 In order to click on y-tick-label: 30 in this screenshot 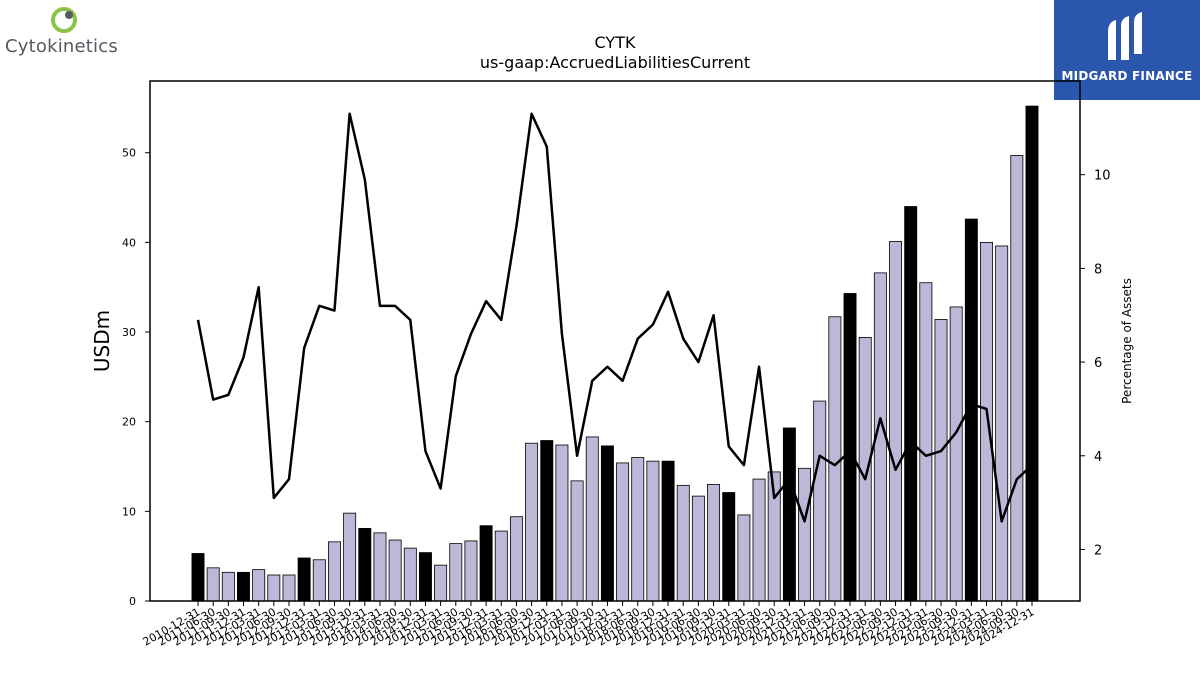, I will do `click(129, 332)`.